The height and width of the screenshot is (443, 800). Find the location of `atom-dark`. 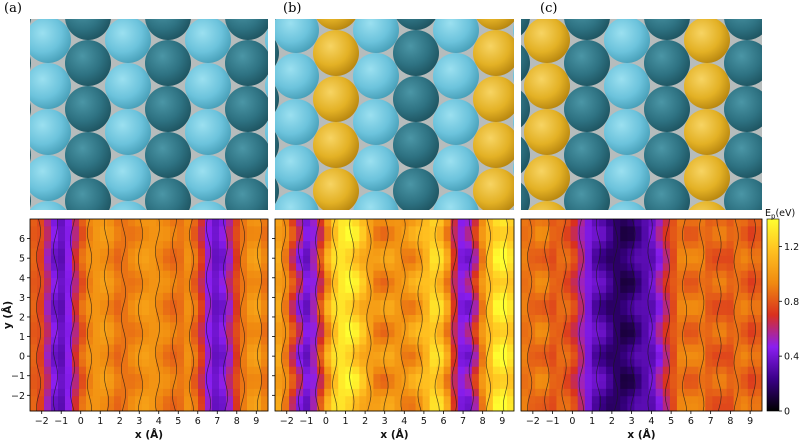

atom-dark is located at coordinates (30, 201).